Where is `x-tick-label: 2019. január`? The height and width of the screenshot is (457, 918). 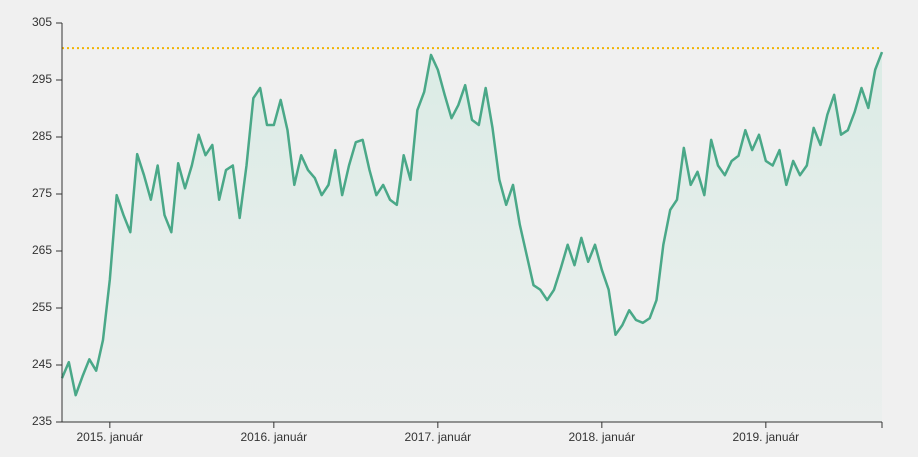 x-tick-label: 2019. január is located at coordinates (765, 437).